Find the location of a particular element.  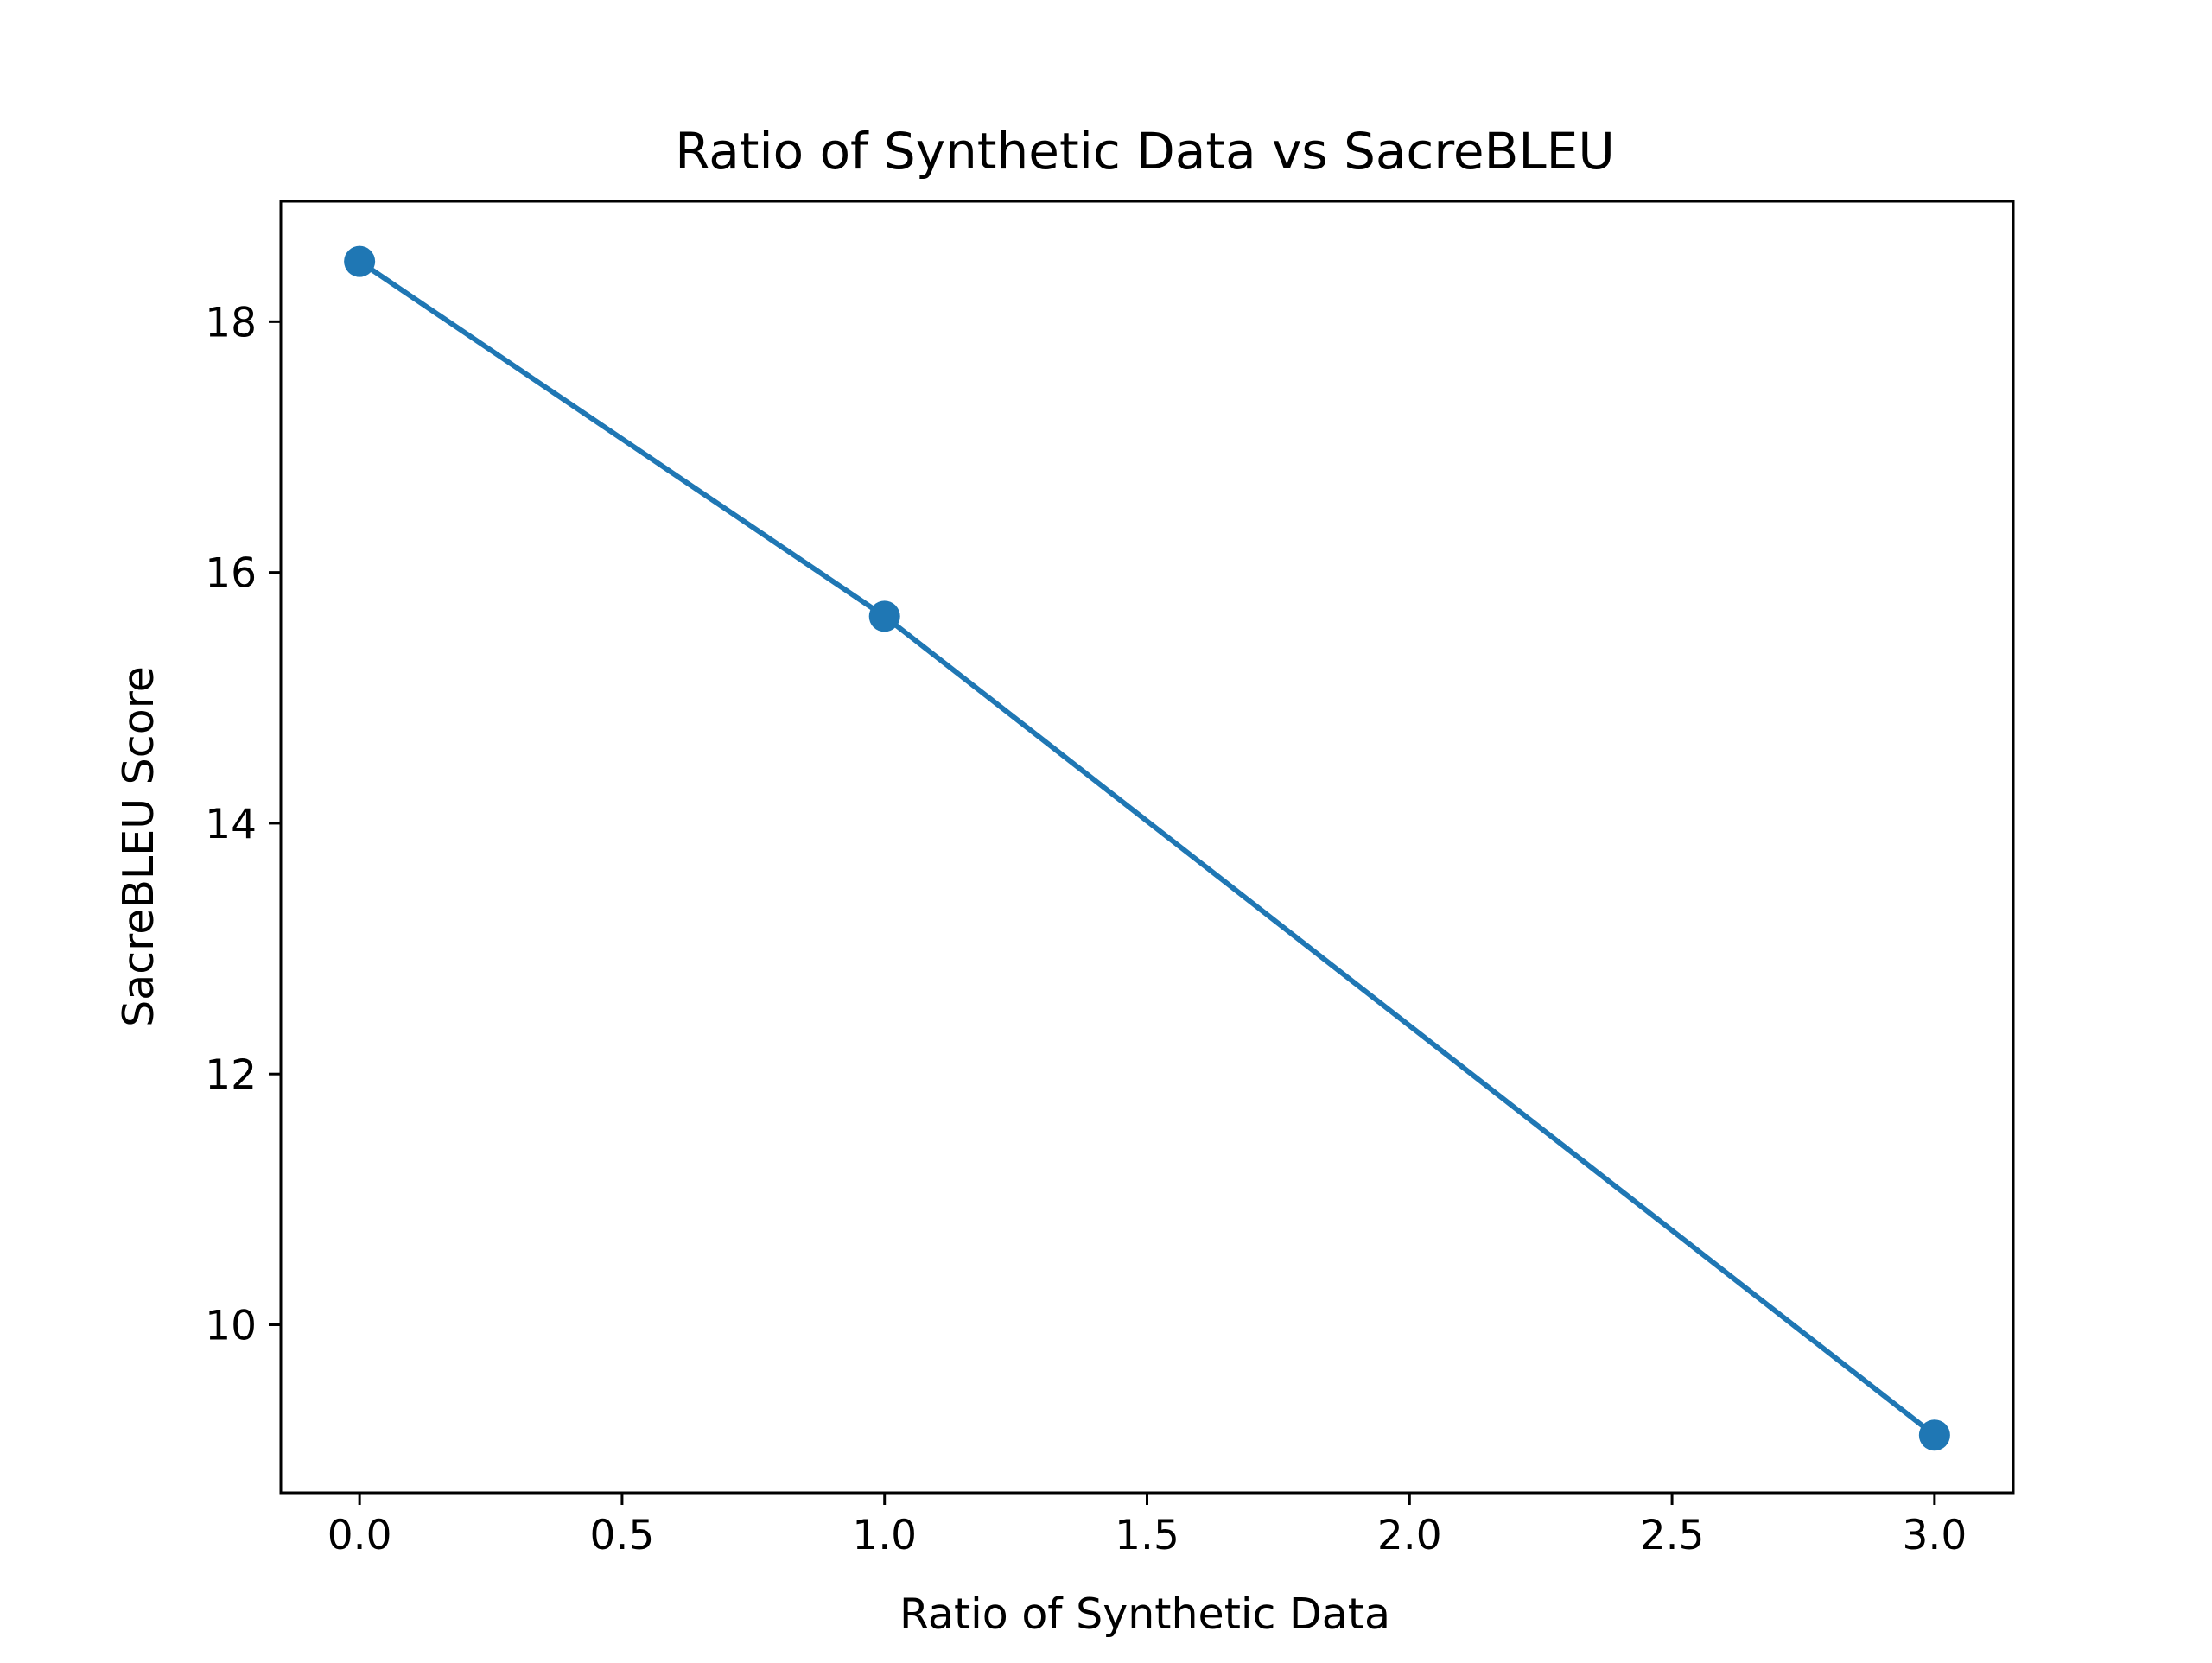

y-tick-label: 10 is located at coordinates (231, 1327).